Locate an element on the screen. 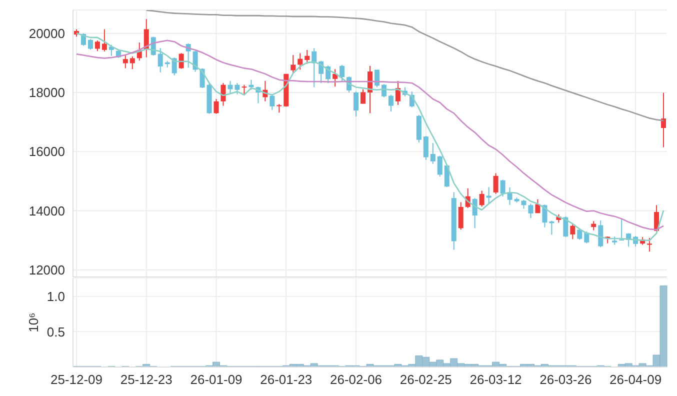  x-tick-label: 26-02-06 is located at coordinates (356, 380).